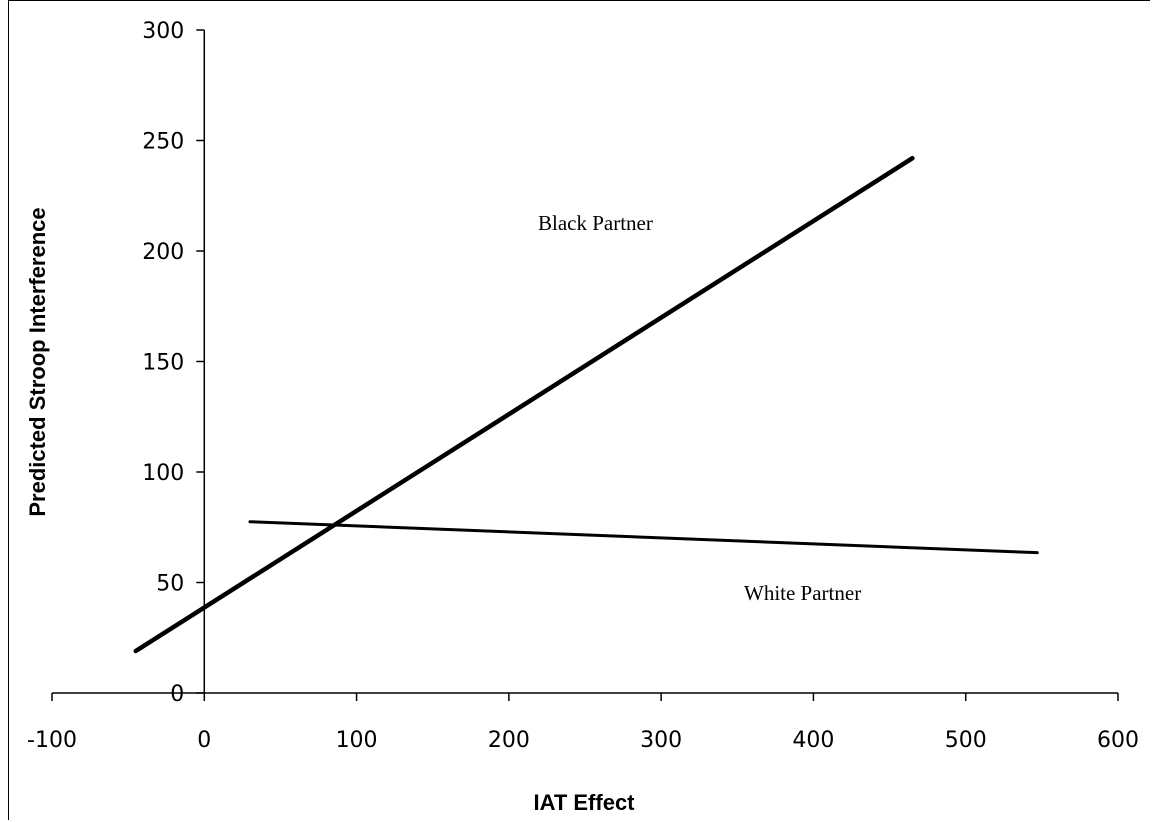 Image resolution: width=1152 pixels, height=822 pixels. I want to click on series-line-white-partner, so click(643, 537).